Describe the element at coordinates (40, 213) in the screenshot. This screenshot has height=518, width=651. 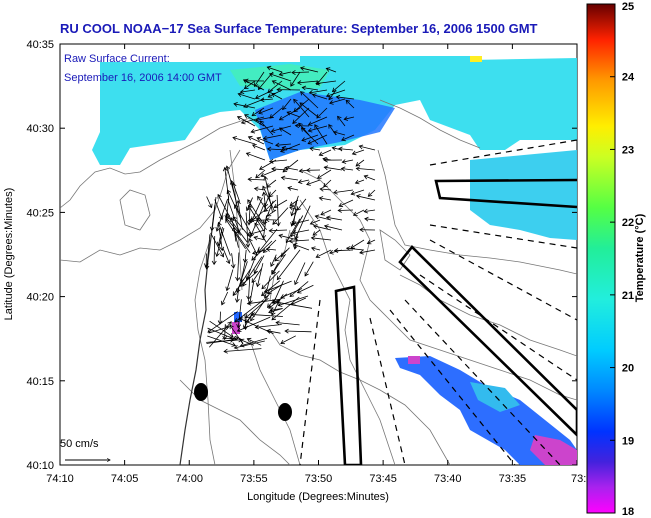
I see `y-tick-label: 40:25` at that location.